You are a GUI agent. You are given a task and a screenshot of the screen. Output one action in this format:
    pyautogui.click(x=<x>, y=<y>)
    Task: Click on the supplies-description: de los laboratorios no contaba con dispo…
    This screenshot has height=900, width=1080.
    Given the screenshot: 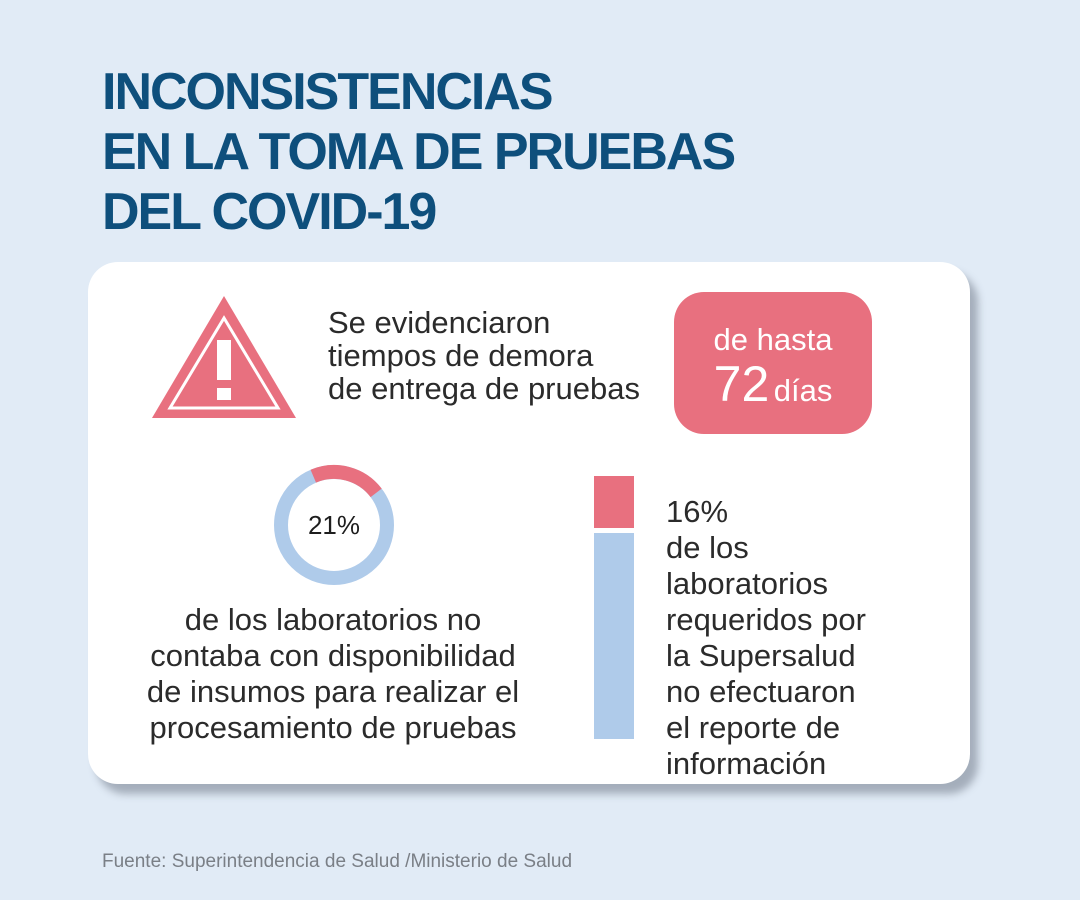 What is the action you would take?
    pyautogui.click(x=333, y=674)
    